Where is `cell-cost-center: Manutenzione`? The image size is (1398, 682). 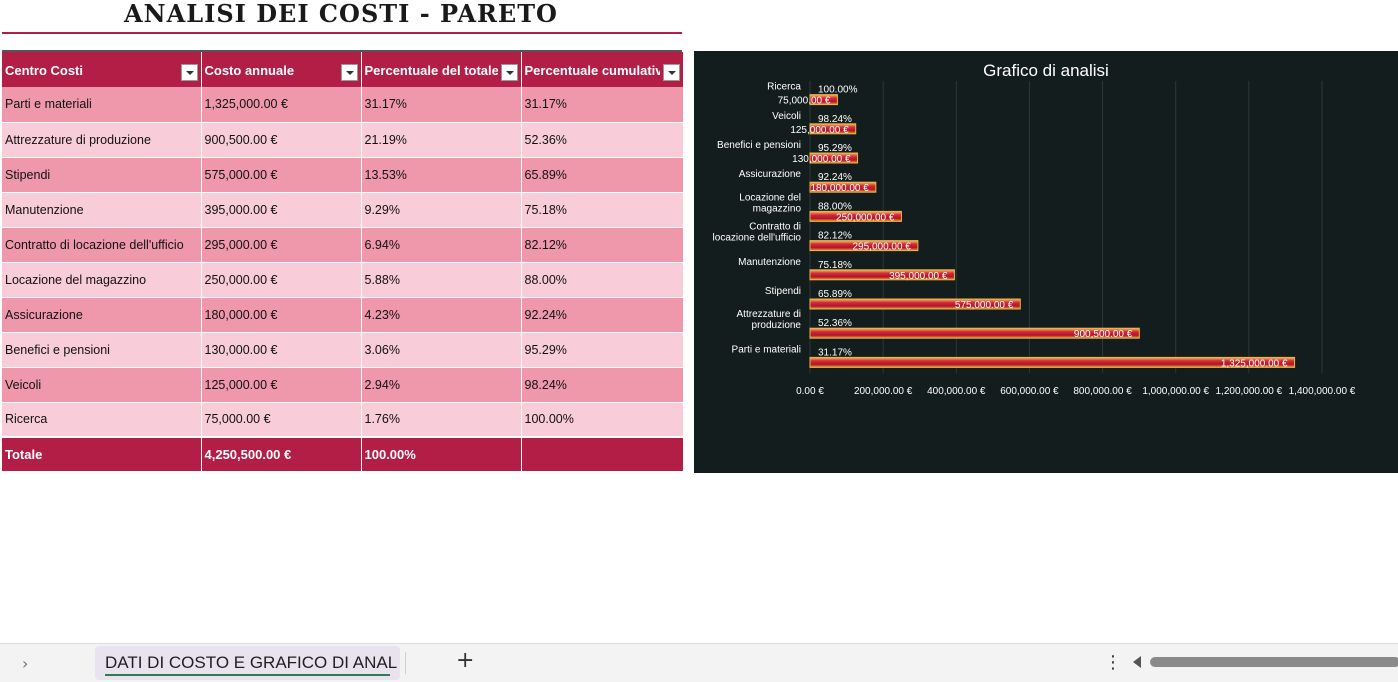
cell-cost-center: Manutenzione is located at coordinates (102, 210).